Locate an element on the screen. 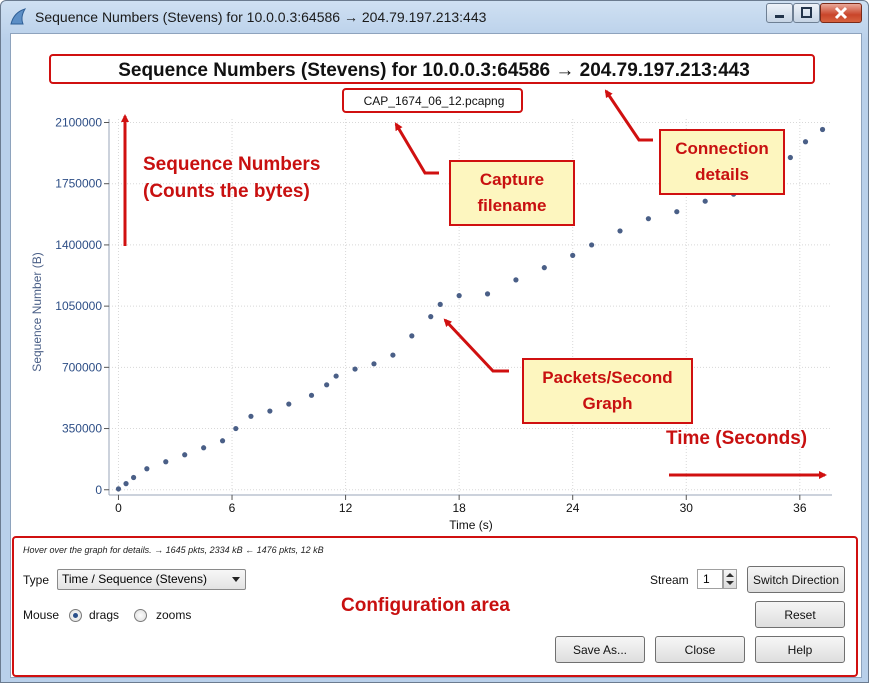  x-tick-label: 6 is located at coordinates (232, 508).